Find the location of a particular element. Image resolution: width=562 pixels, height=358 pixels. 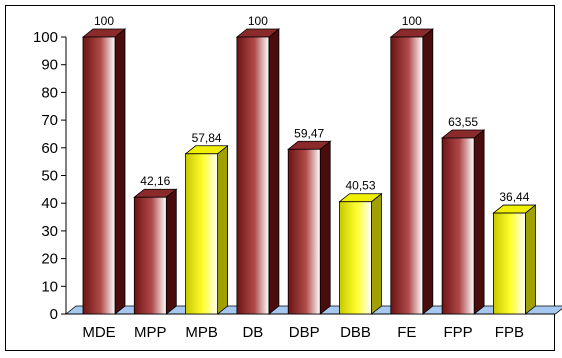

bar-db is located at coordinates (258, 171).